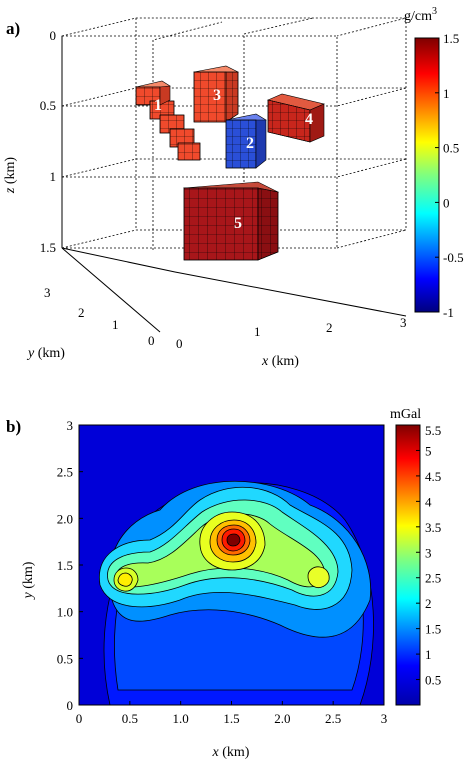 The height and width of the screenshot is (778, 474). Describe the element at coordinates (65, 612) in the screenshot. I see `map-ytick-label: 1.0` at that location.